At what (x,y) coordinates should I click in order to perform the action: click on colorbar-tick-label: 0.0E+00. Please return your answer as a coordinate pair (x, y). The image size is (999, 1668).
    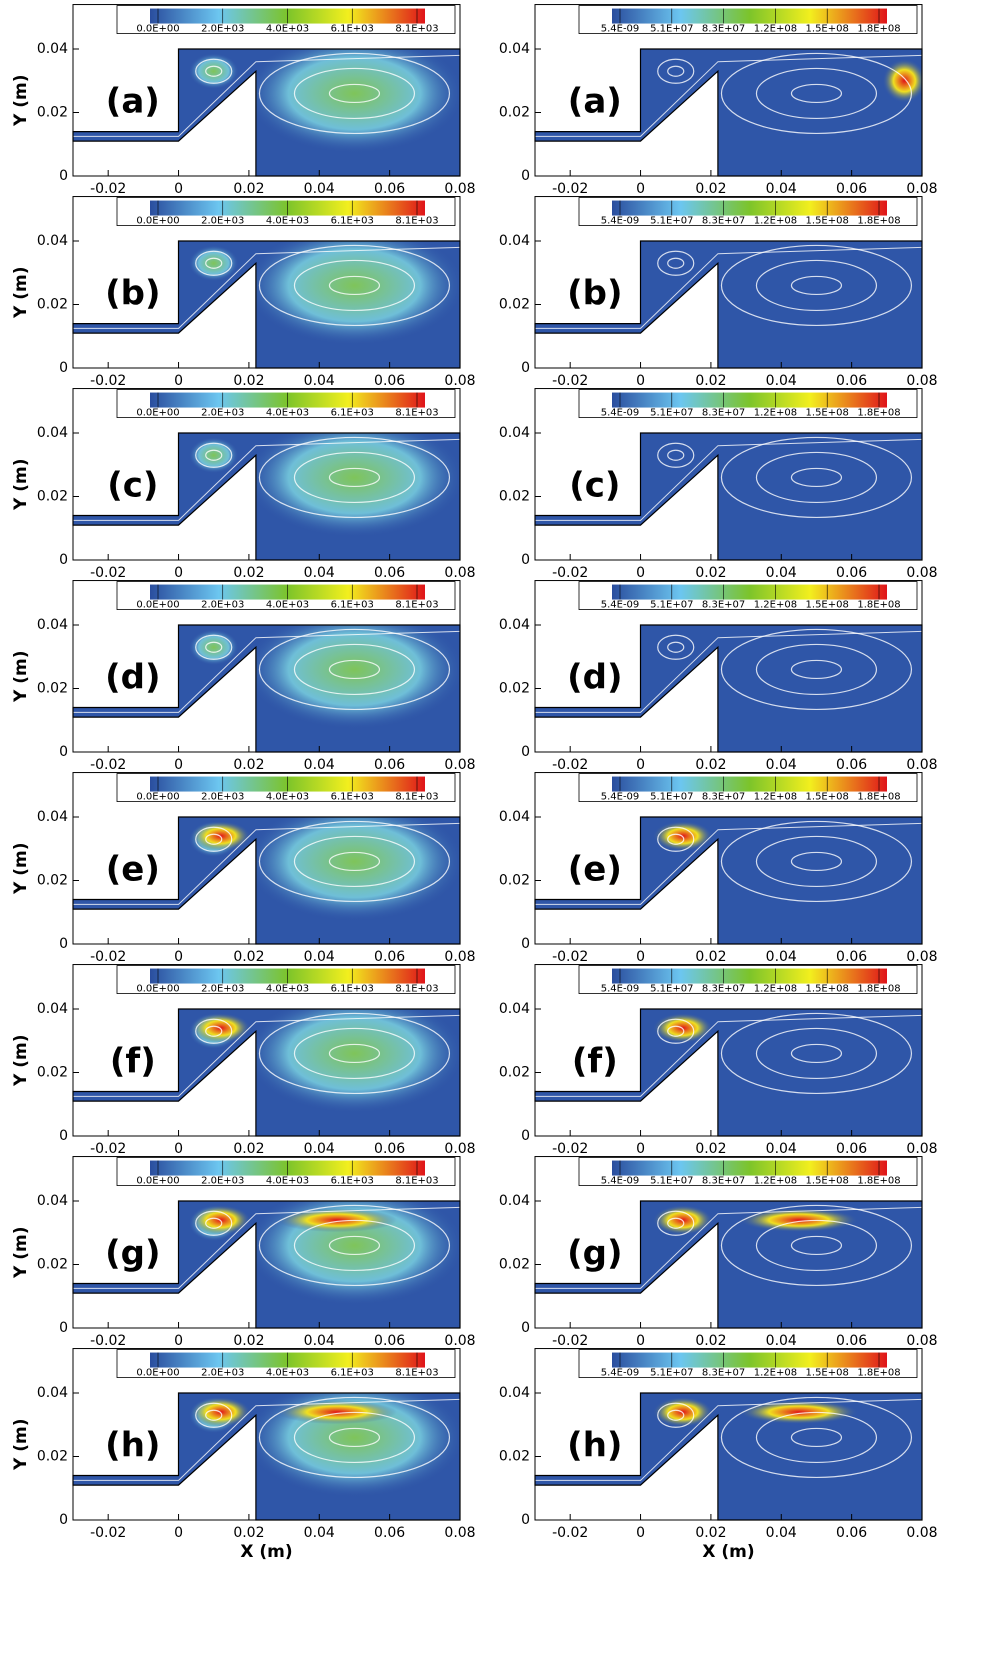
    Looking at the image, I should click on (157, 989).